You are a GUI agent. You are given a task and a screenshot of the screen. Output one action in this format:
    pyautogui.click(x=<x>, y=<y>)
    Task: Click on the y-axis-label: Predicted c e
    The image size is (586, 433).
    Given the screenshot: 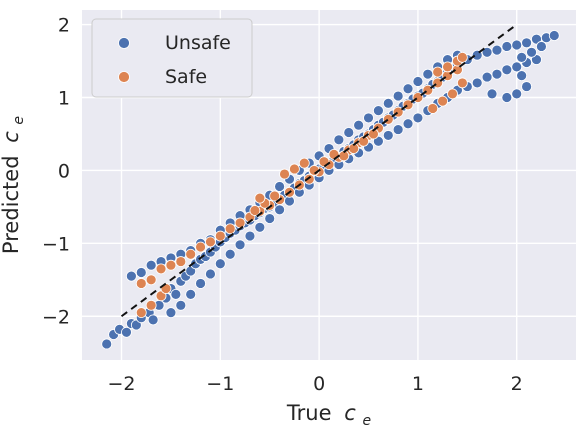 What is the action you would take?
    pyautogui.click(x=13, y=185)
    